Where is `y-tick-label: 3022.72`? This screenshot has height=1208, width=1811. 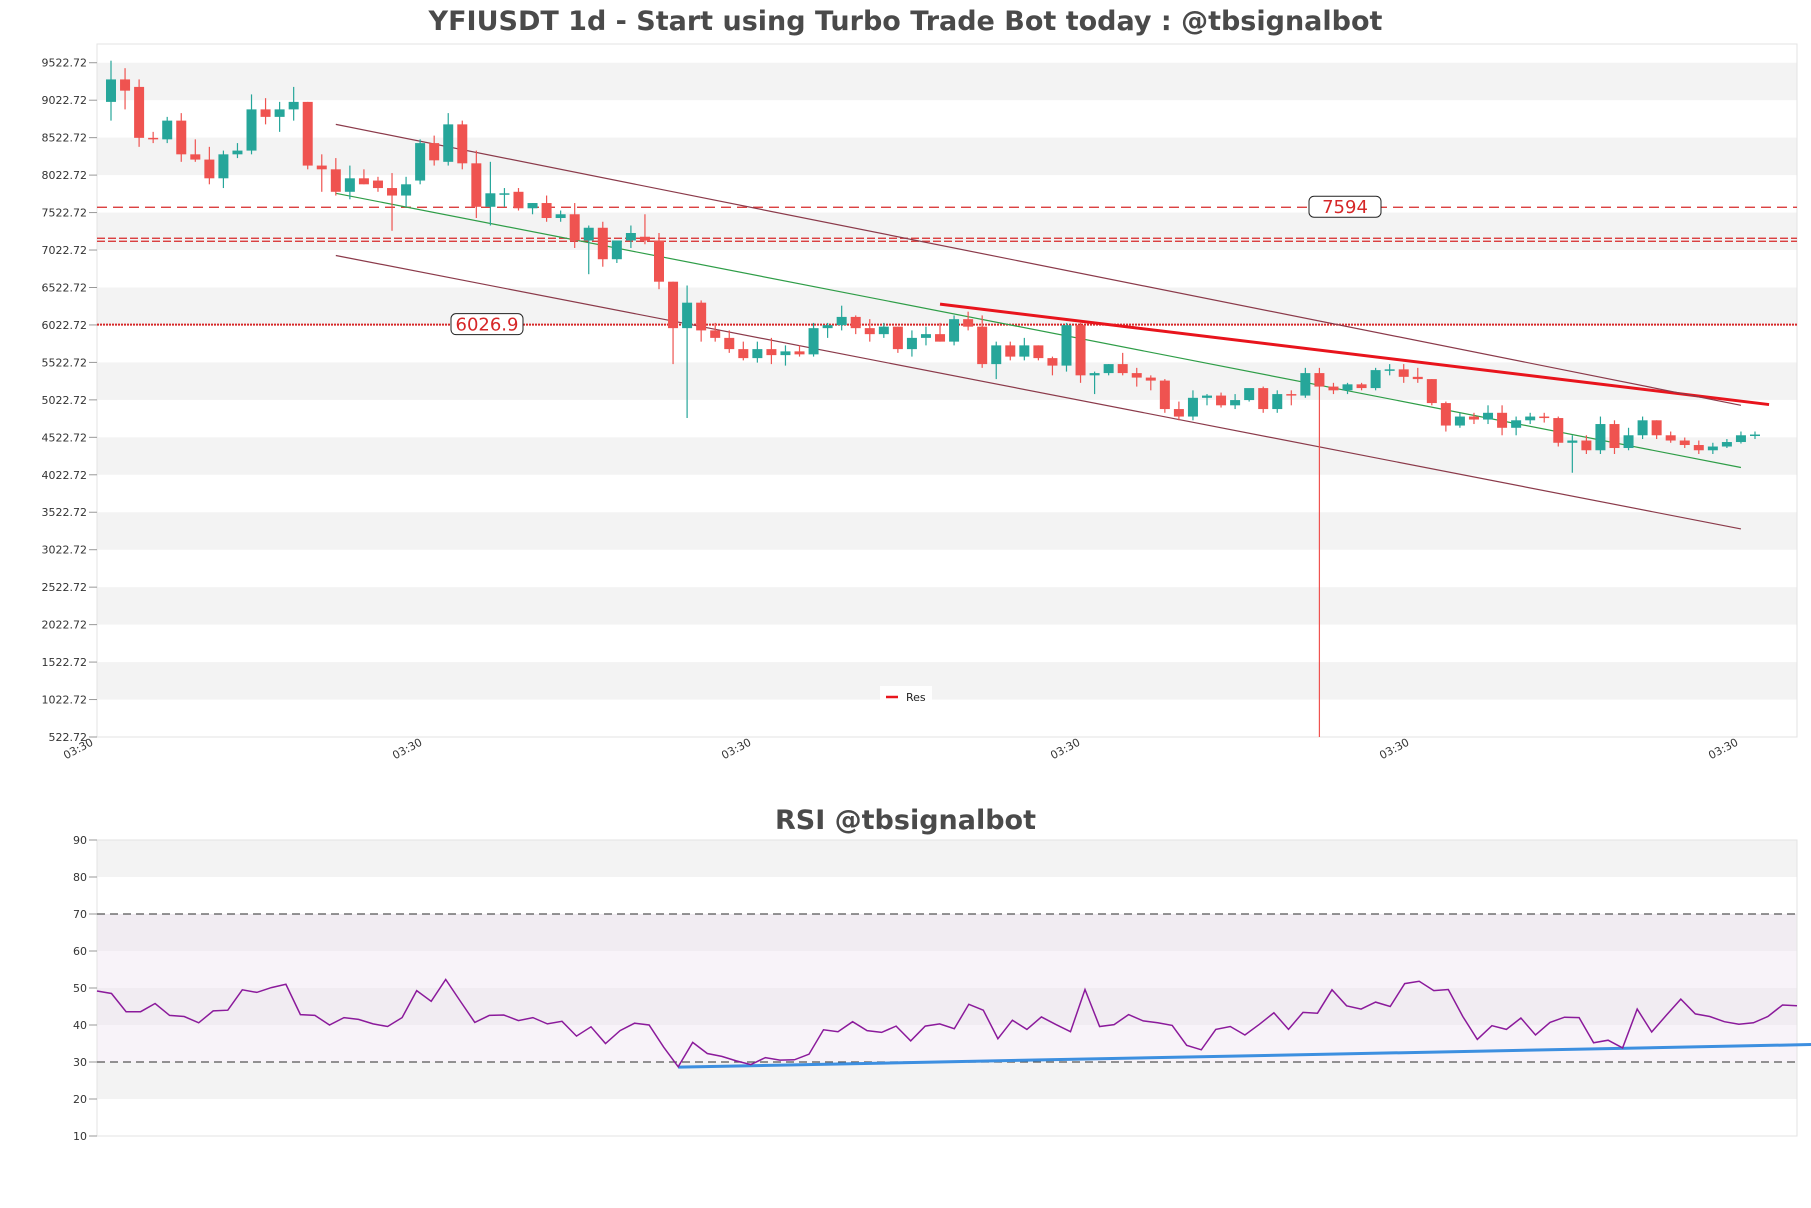
y-tick-label: 3022.72 is located at coordinates (65, 550).